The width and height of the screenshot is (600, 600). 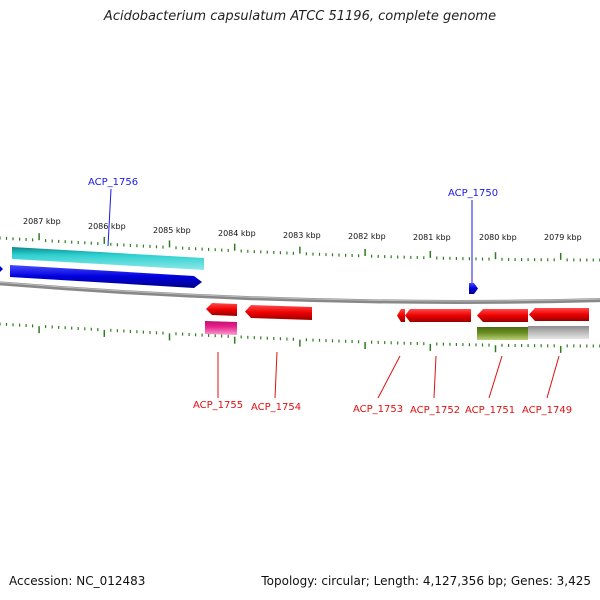 I want to click on cds-acp-1753-small, so click(x=401, y=315).